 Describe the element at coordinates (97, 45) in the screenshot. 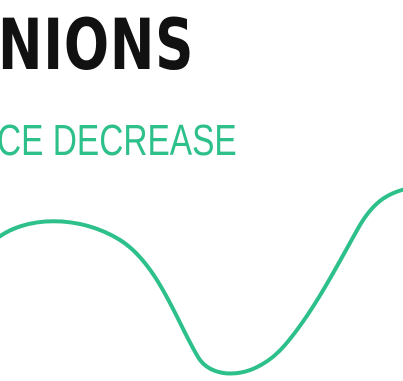

I see `headline-text: NIONS` at that location.